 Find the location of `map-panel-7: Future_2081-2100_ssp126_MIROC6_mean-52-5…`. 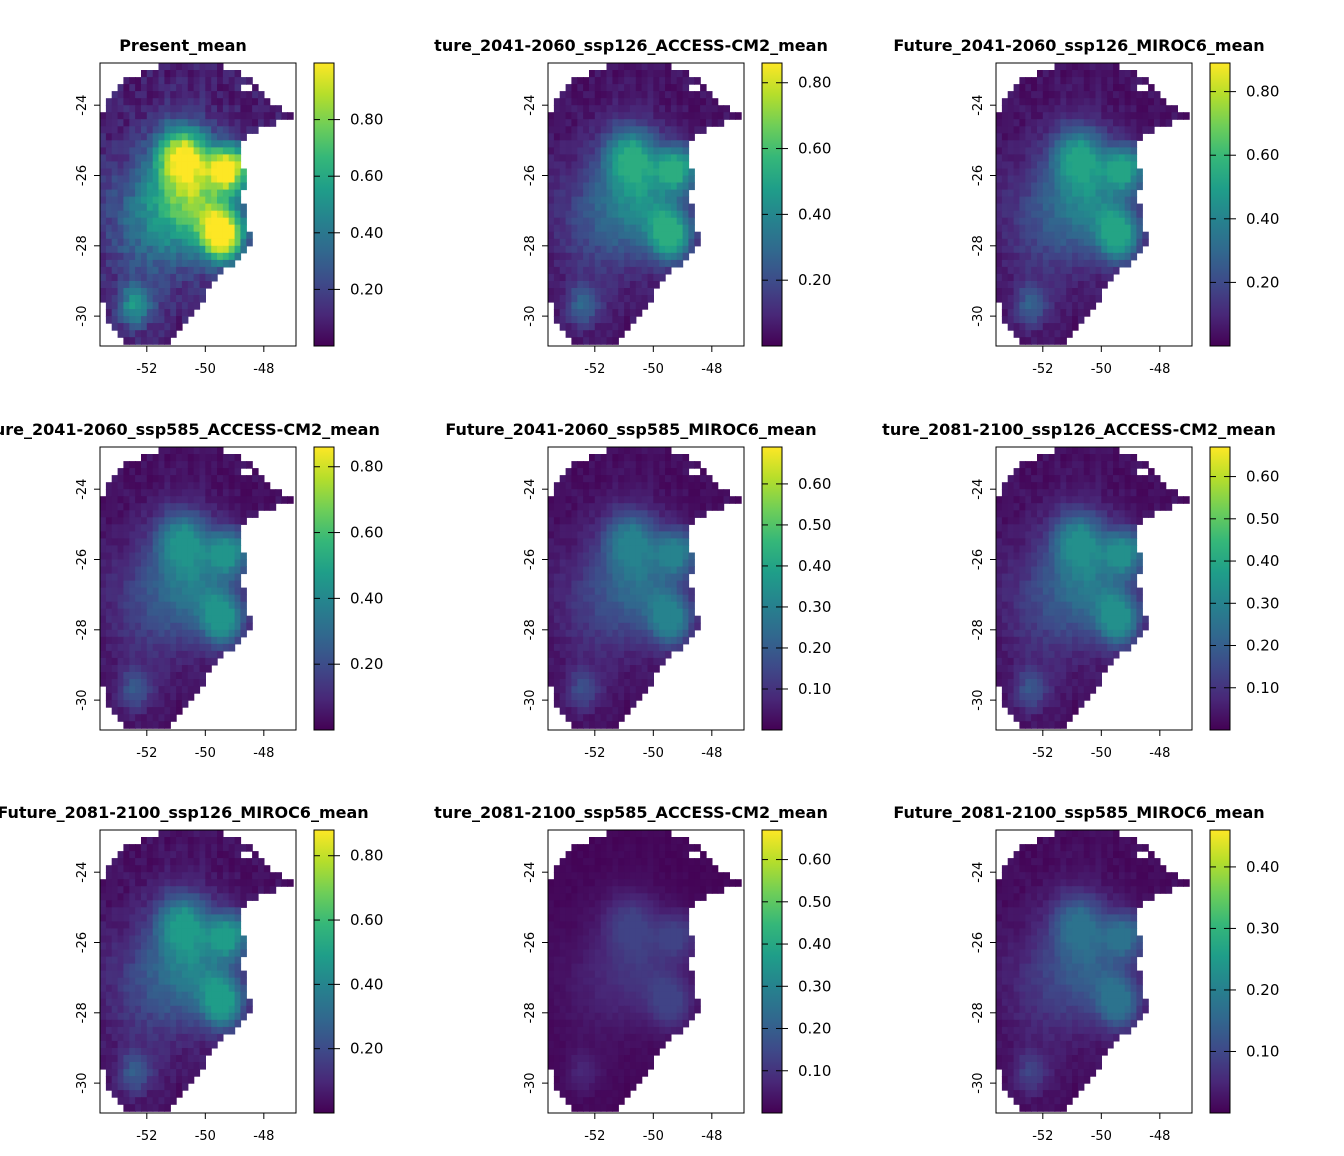

map-panel-7: Future_2081-2100_ssp126_MIROC6_mean-52-5… is located at coordinates (191, 973).